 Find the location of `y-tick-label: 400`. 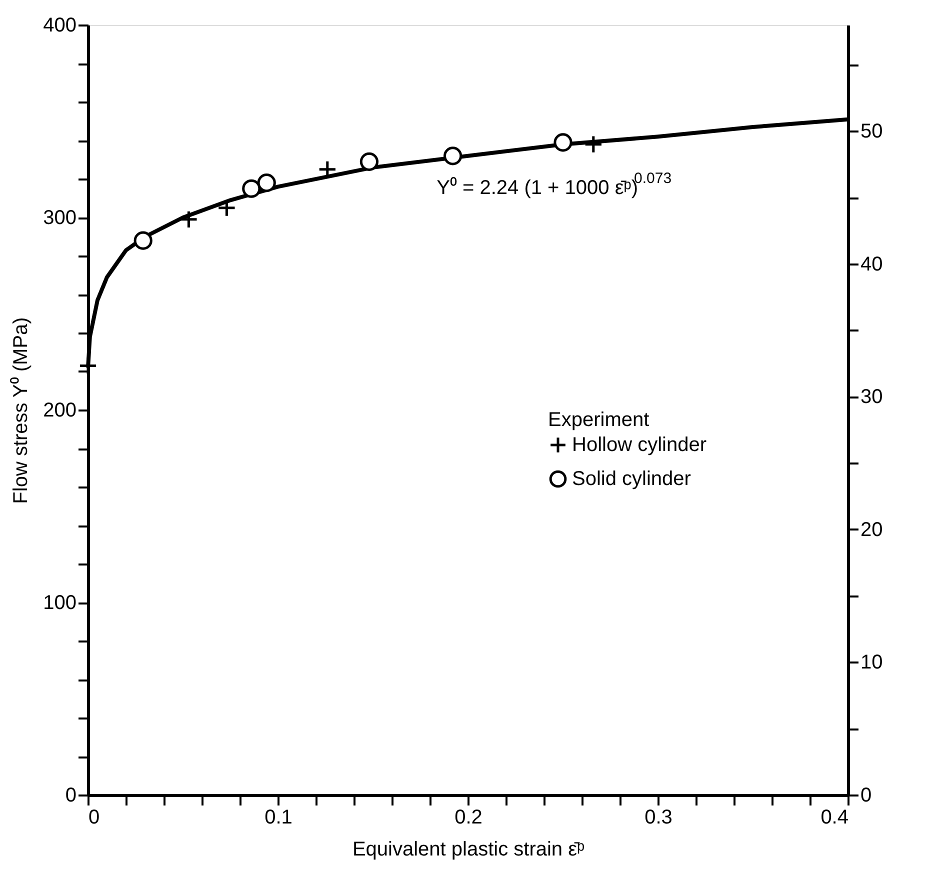

y-tick-label: 400 is located at coordinates (59, 25).